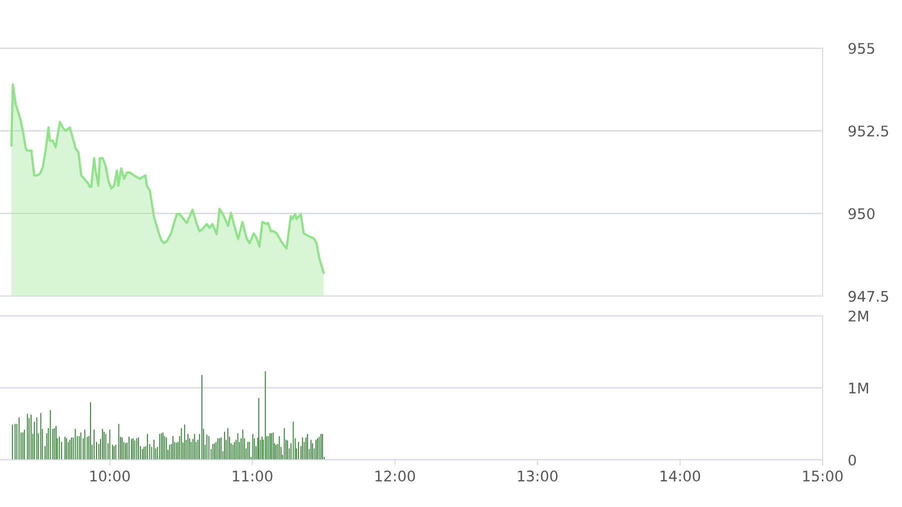 The height and width of the screenshot is (507, 902). What do you see at coordinates (852, 460) in the screenshot?
I see `y-tick-label: 0` at bounding box center [852, 460].